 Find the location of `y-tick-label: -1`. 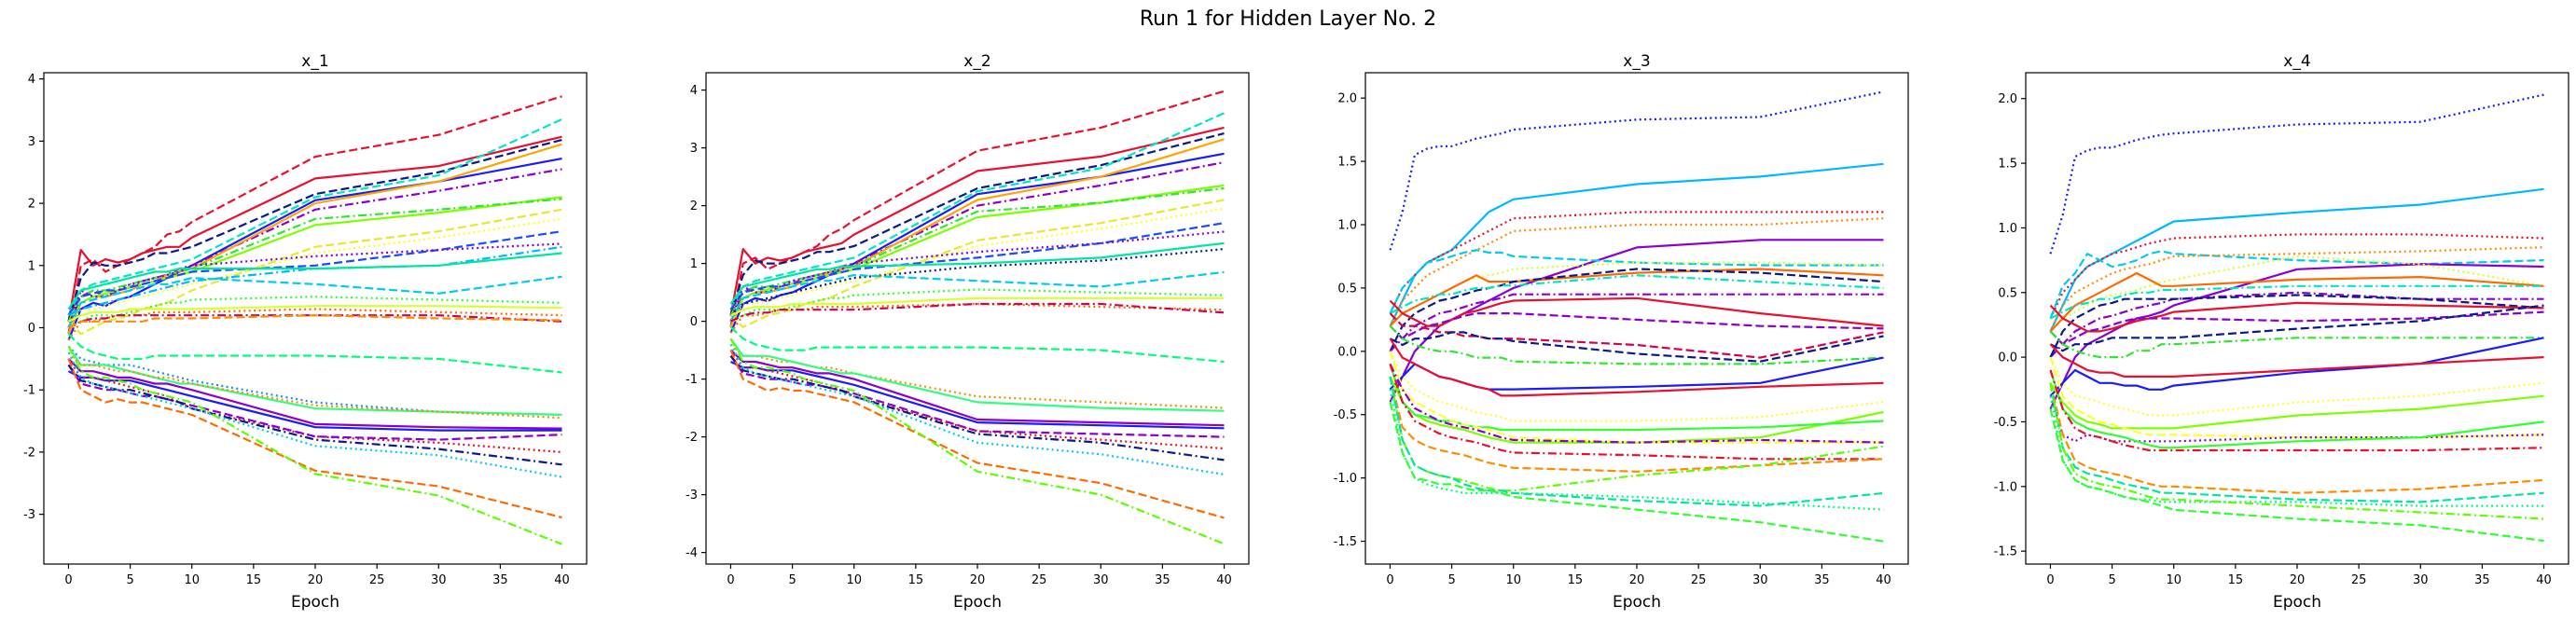

y-tick-label: -1 is located at coordinates (29, 391).